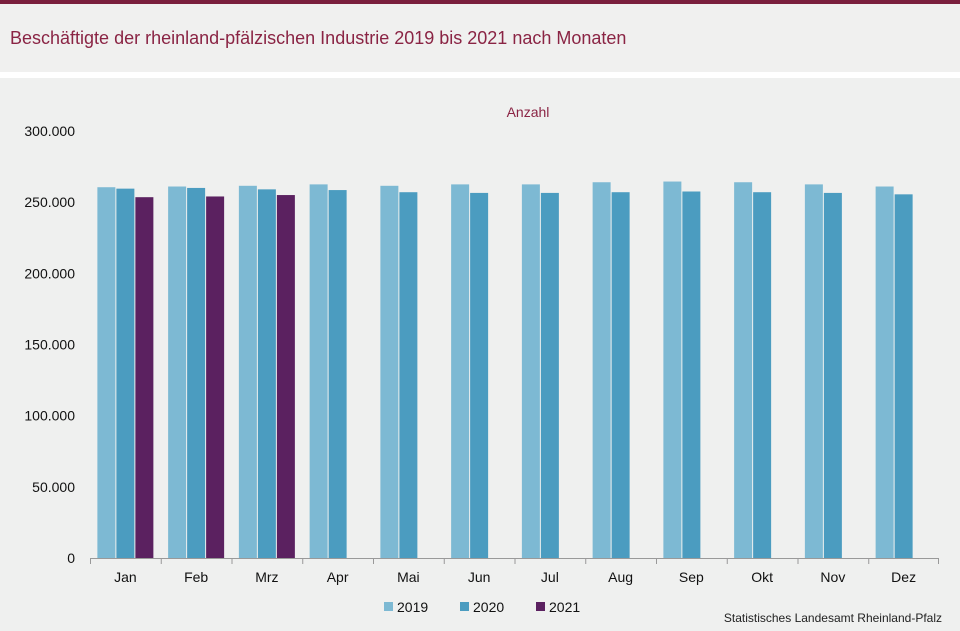 The width and height of the screenshot is (960, 631). What do you see at coordinates (464, 606) in the screenshot?
I see `legend-swatch-2020` at bounding box center [464, 606].